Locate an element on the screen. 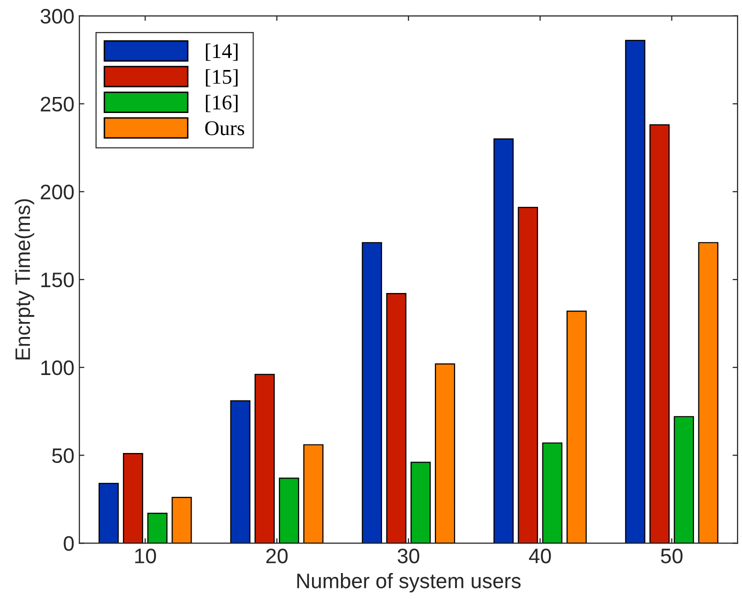 The width and height of the screenshot is (742, 611). y-axis-title: Encrpty Time(ms) is located at coordinates (24, 279).